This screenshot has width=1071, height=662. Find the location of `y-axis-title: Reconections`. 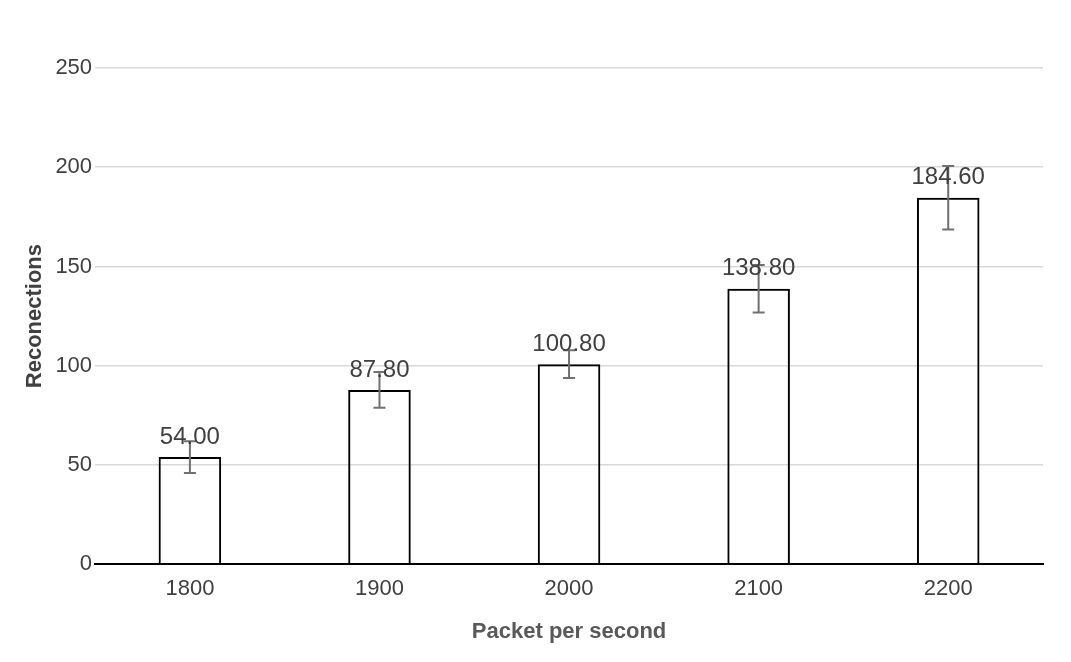

y-axis-title: Reconections is located at coordinates (34, 316).